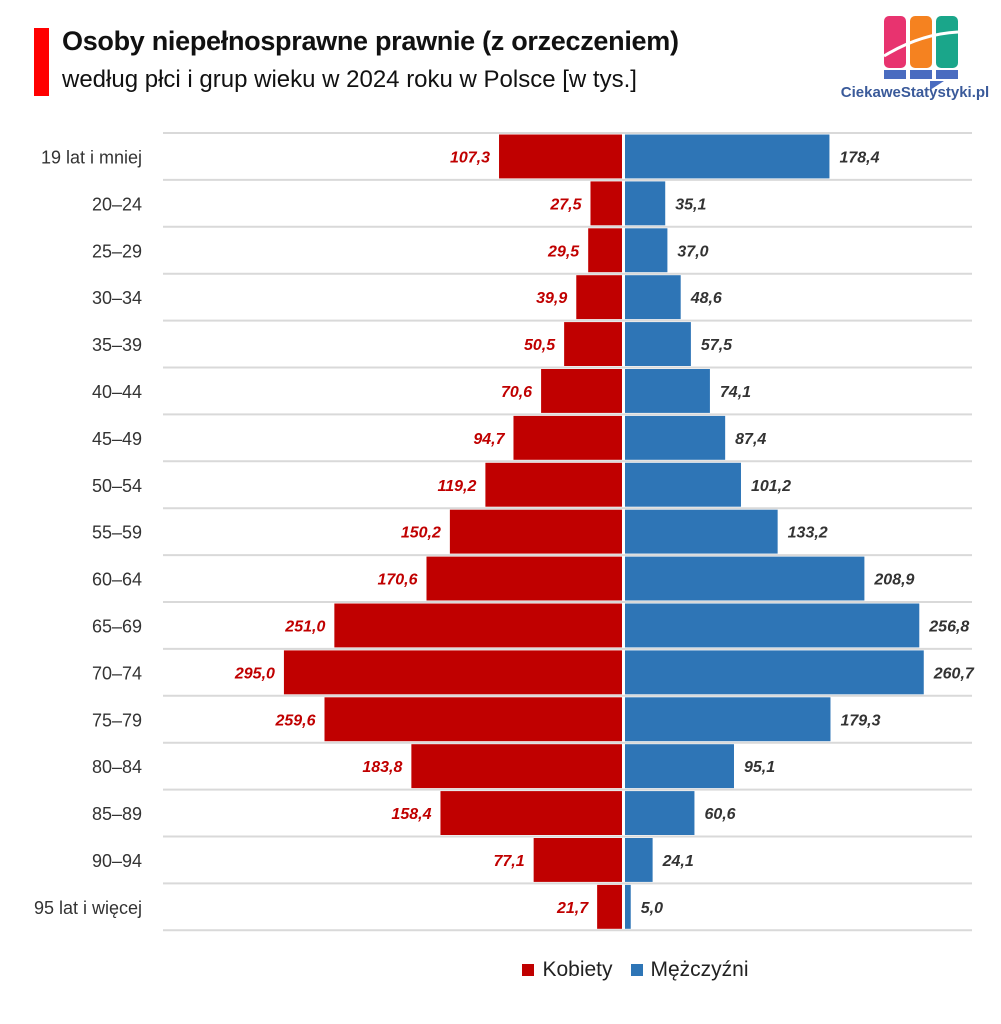 This screenshot has height=1024, width=1001. Describe the element at coordinates (509, 861) in the screenshot. I see `data-label-women: 77,1` at that location.